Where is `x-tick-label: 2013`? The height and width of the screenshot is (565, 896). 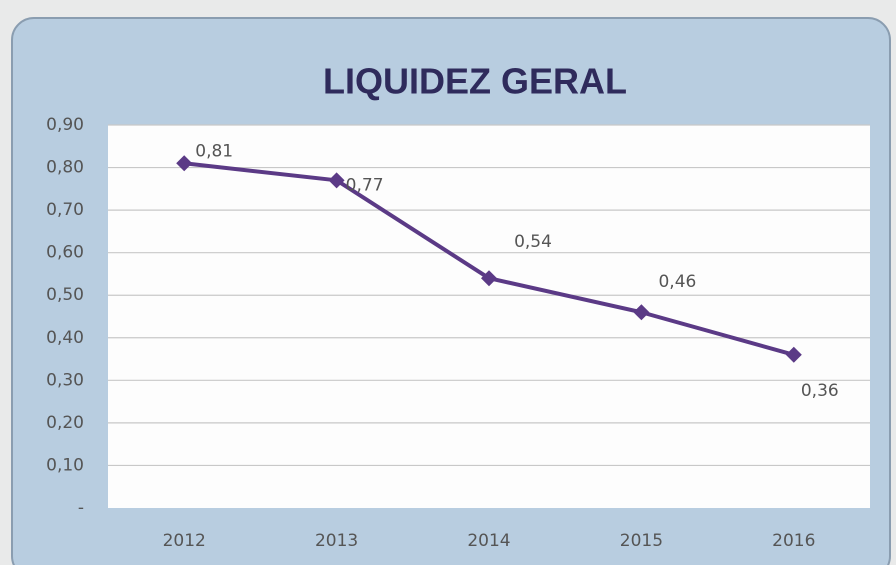 x-tick-label: 2013 is located at coordinates (336, 541).